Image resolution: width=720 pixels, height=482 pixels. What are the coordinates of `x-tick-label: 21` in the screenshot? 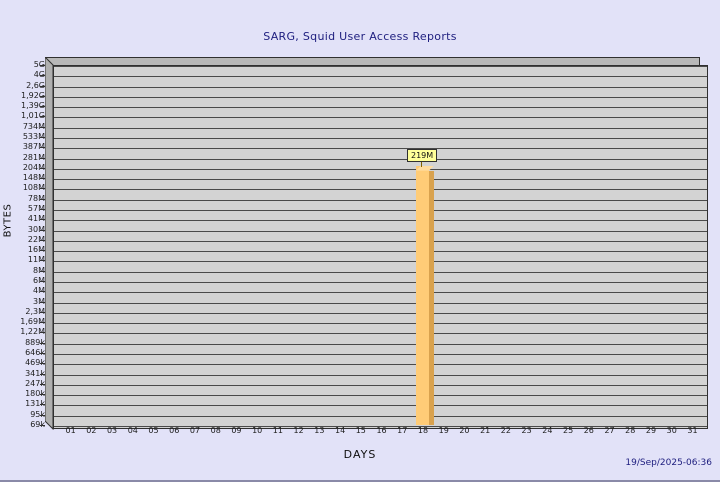 It's located at (485, 430).